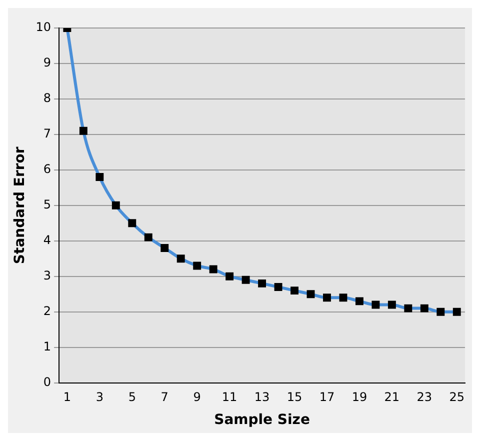 This screenshot has height=441, width=480. I want to click on y-tick-label: 10, so click(44, 27).